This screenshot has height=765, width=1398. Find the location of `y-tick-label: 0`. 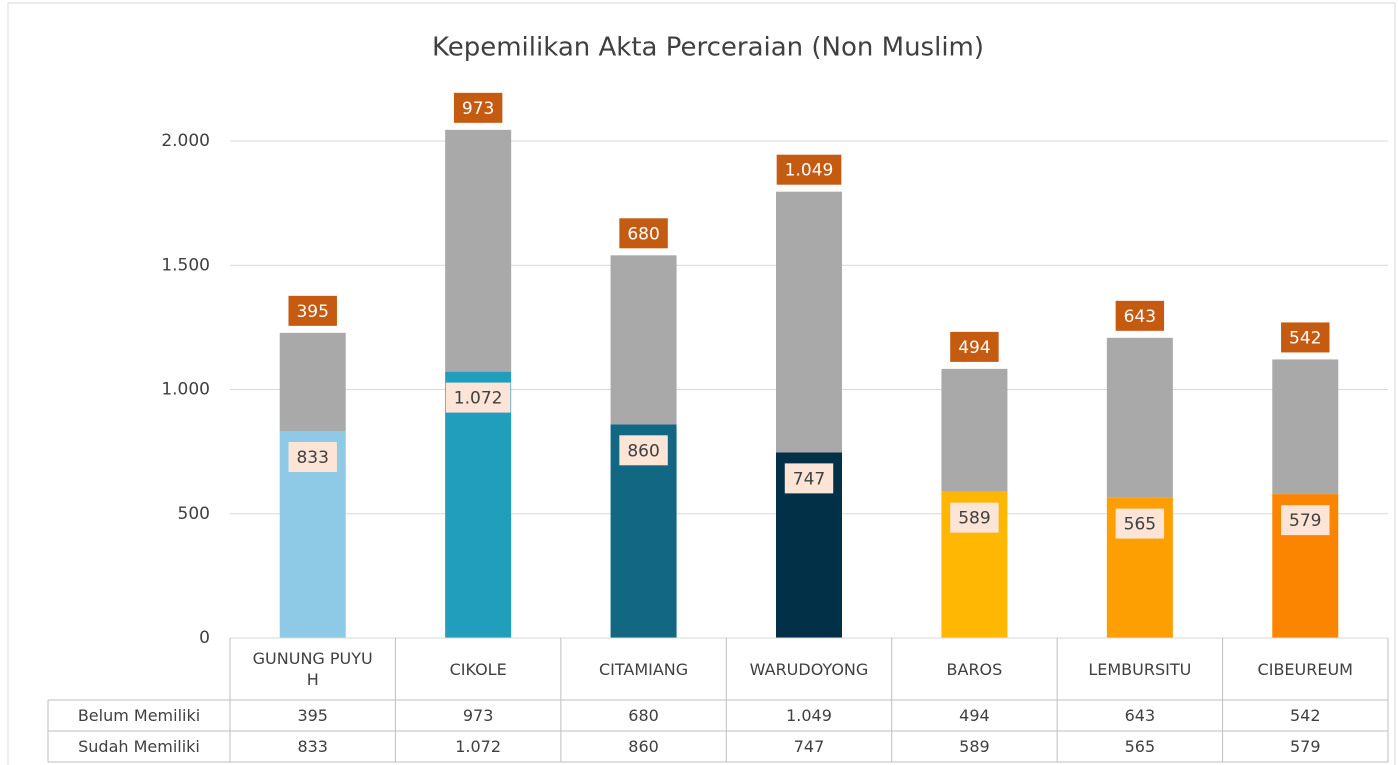

y-tick-label: 0 is located at coordinates (204, 638).